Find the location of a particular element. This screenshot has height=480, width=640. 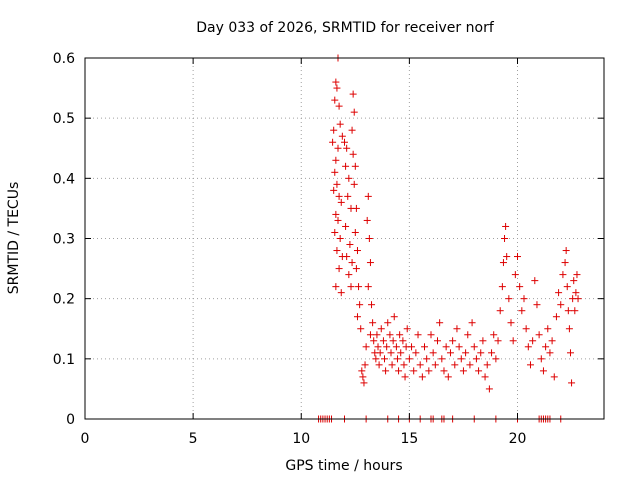

y-tick-label: 0.2 is located at coordinates (64, 300).